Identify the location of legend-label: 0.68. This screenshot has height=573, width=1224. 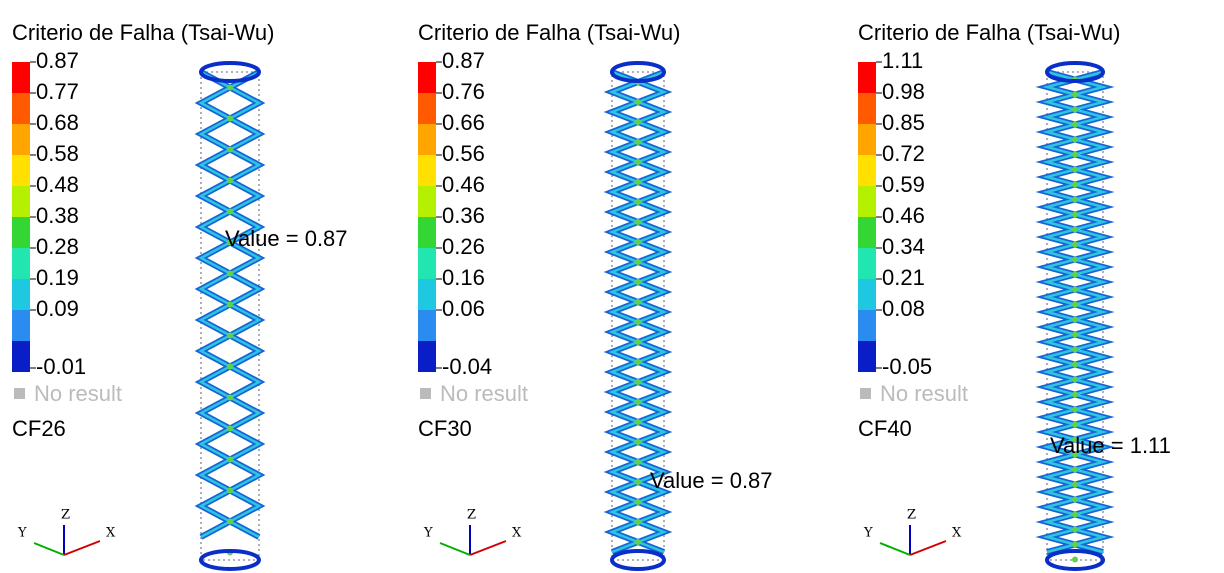
(57, 122).